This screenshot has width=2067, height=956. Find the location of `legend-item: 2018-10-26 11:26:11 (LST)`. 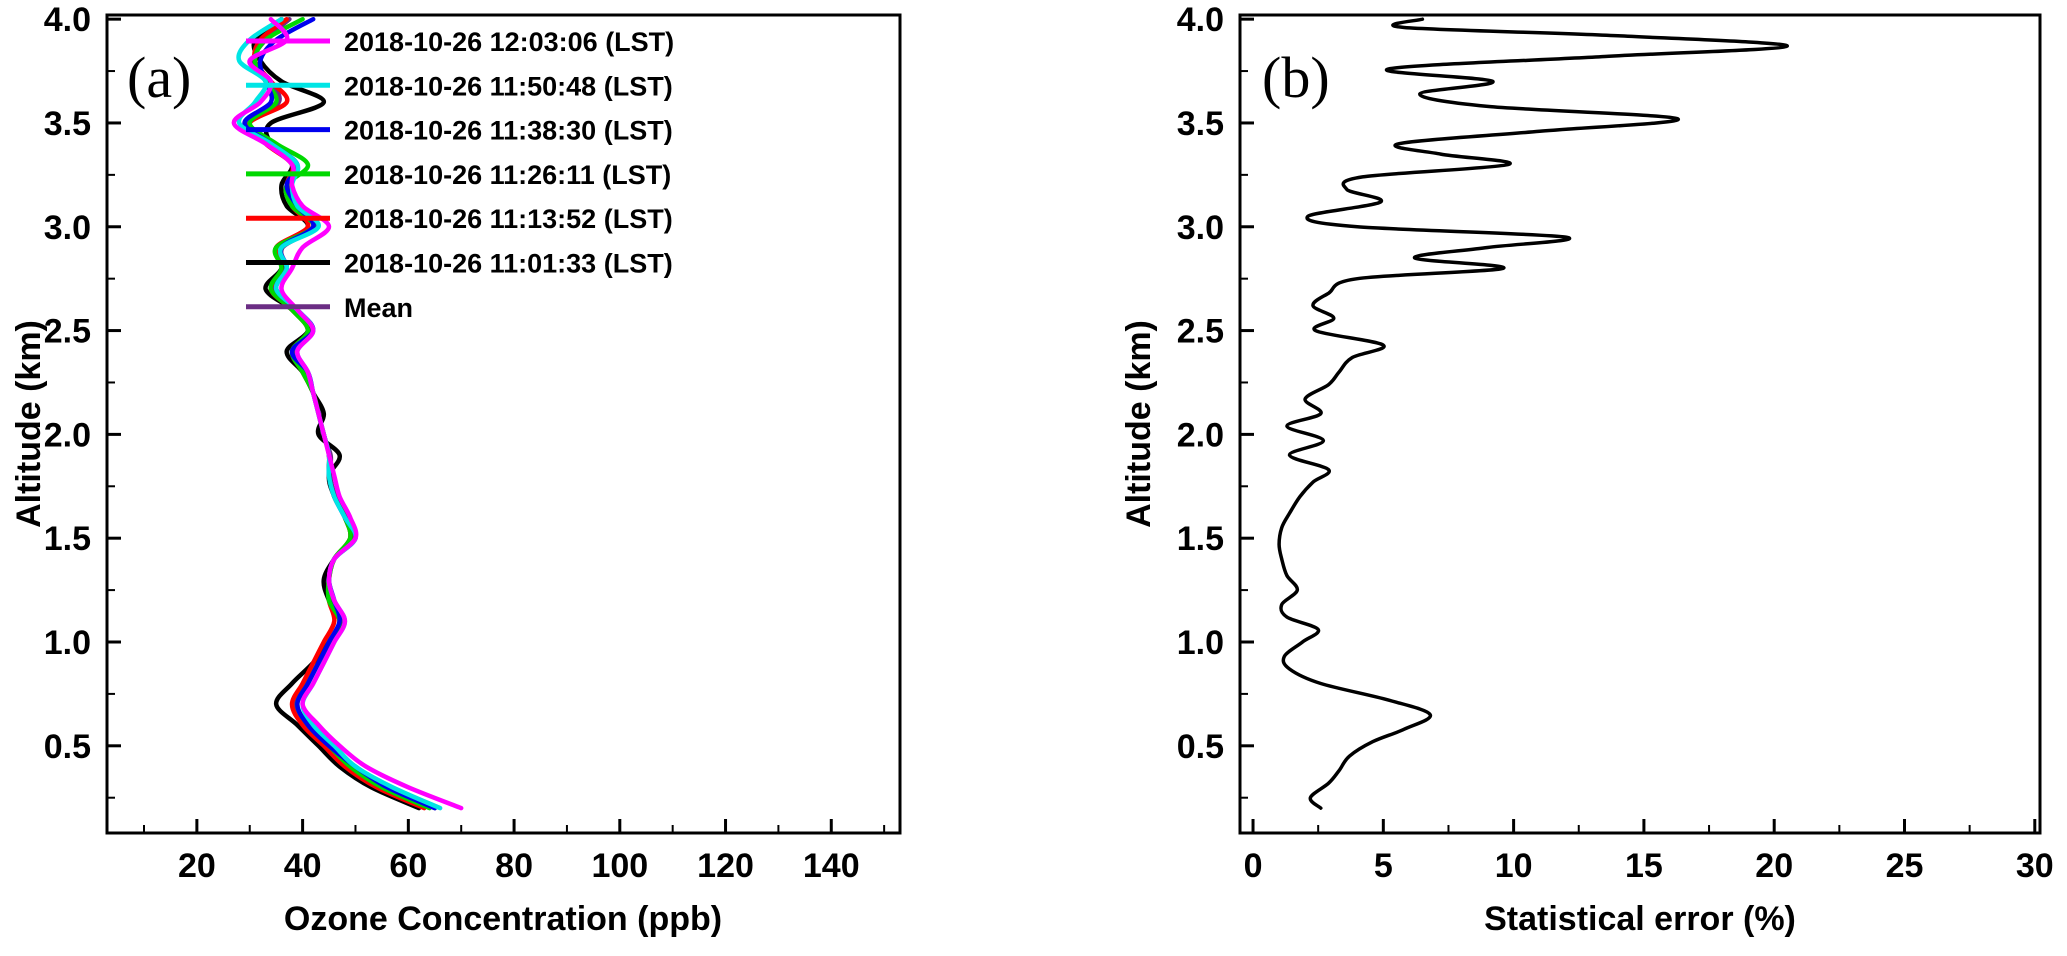

legend-item: 2018-10-26 11:26:11 (LST) is located at coordinates (458, 175).